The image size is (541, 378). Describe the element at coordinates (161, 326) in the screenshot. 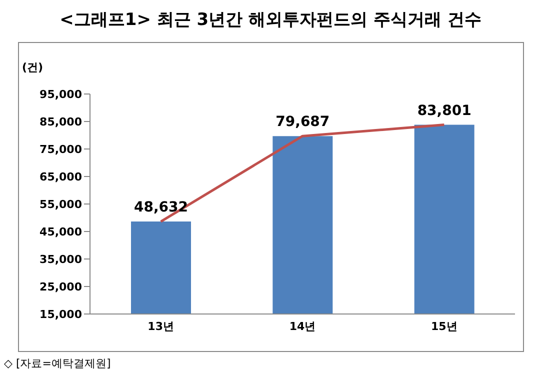

I see `x-tick-label: 13년` at that location.